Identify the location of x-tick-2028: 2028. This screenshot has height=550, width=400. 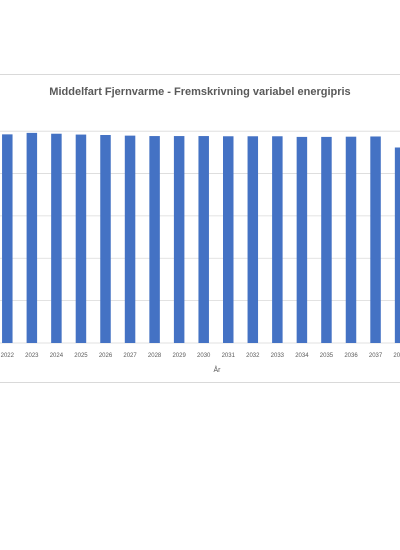
(155, 356).